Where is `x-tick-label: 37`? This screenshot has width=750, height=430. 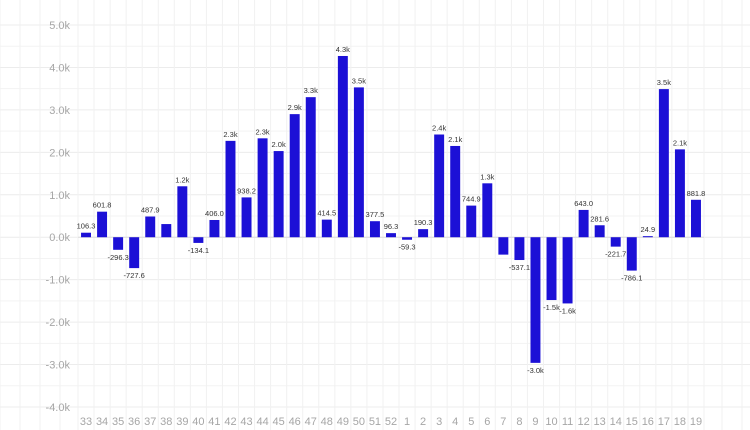
x-tick-label: 37 is located at coordinates (150, 422).